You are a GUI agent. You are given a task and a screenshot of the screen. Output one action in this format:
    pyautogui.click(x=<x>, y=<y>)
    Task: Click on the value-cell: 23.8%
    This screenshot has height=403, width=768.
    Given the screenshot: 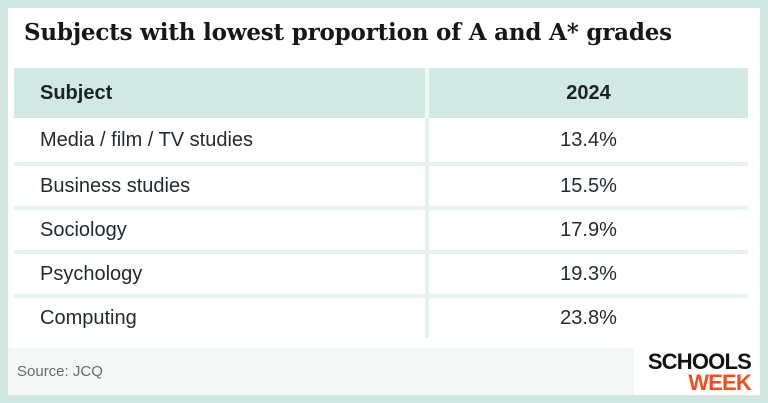 What is the action you would take?
    pyautogui.click(x=588, y=318)
    